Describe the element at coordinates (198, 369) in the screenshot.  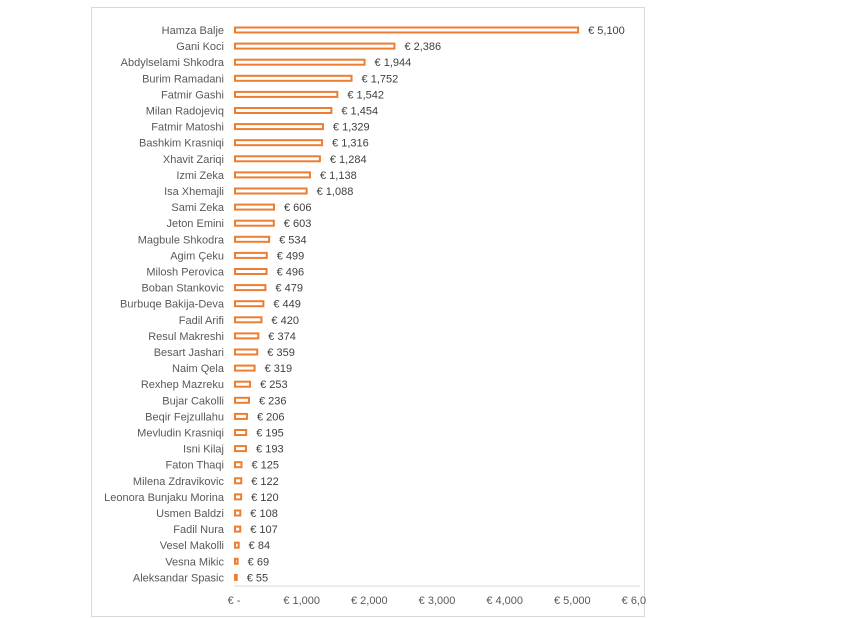
I see `category-label: Naim Qela` at that location.